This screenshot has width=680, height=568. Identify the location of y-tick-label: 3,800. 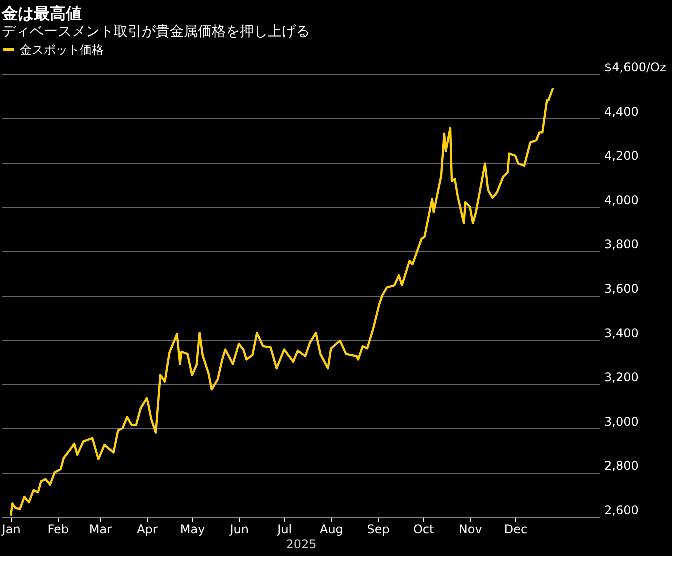
(621, 245).